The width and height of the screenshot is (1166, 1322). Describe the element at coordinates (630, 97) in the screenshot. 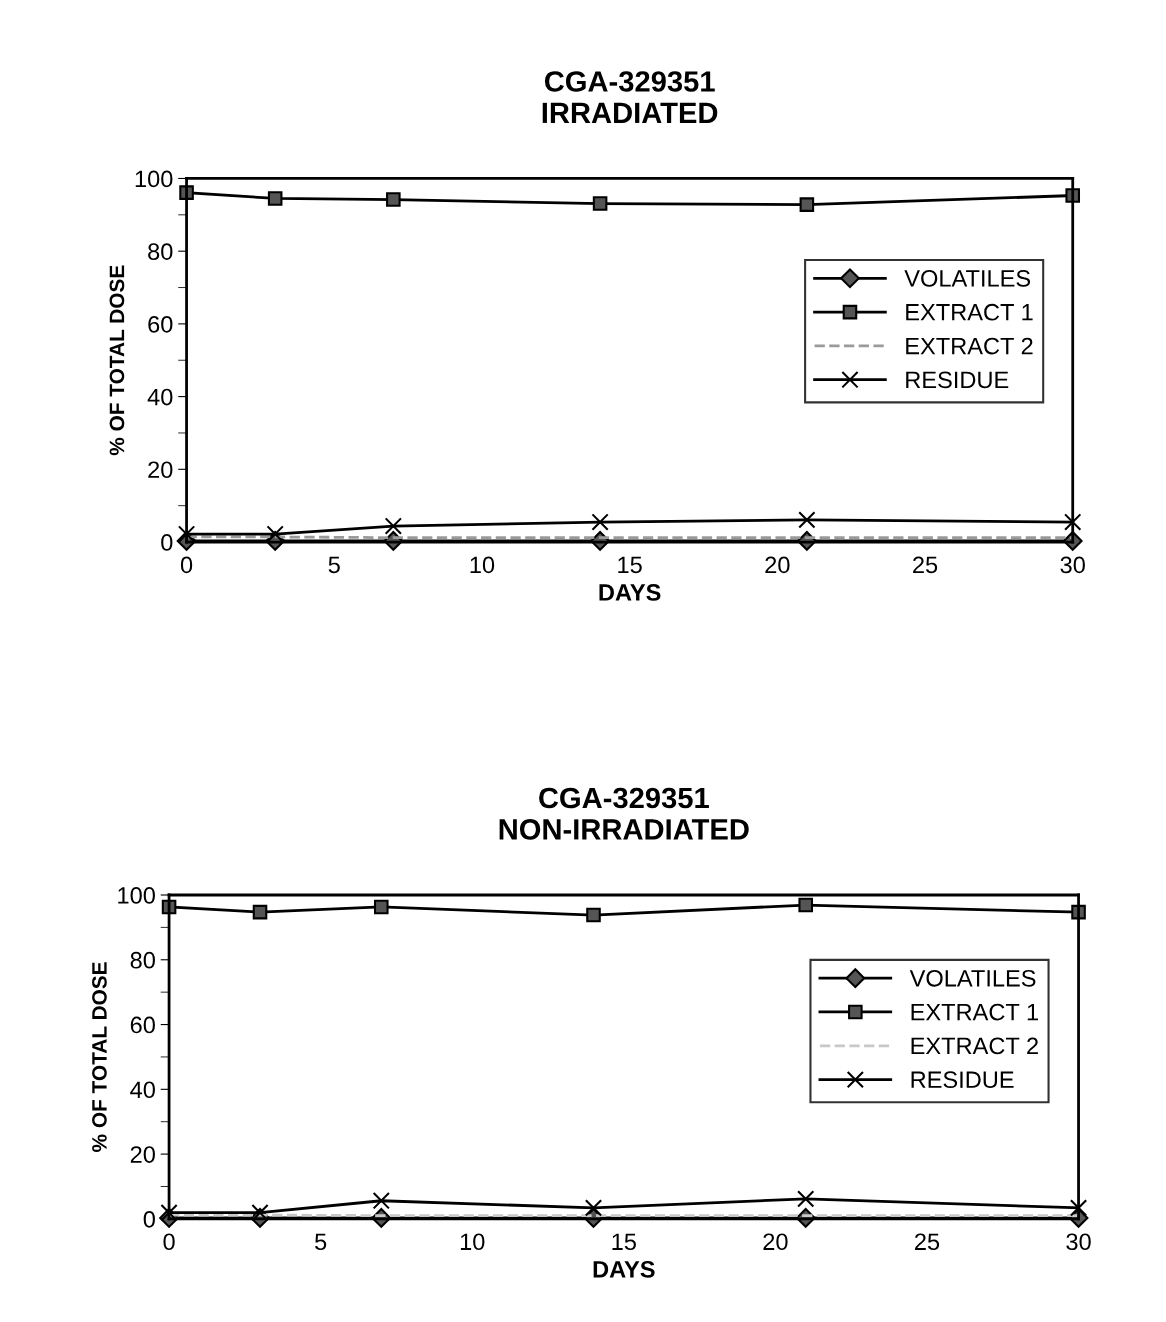

I see `chart-title: CGA-329351 IRRADIATED` at that location.